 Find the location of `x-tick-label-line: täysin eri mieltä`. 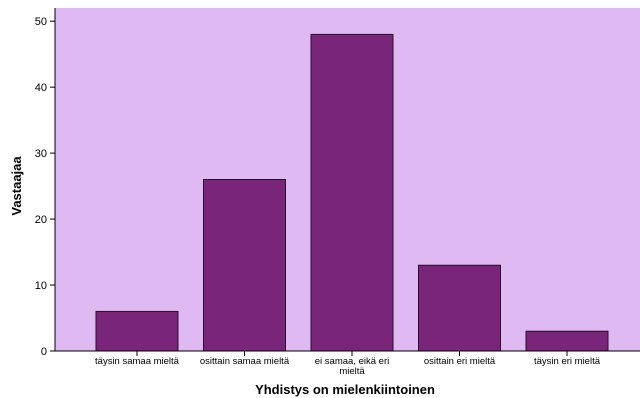

x-tick-label-line: täysin eri mieltä is located at coordinates (567, 361).